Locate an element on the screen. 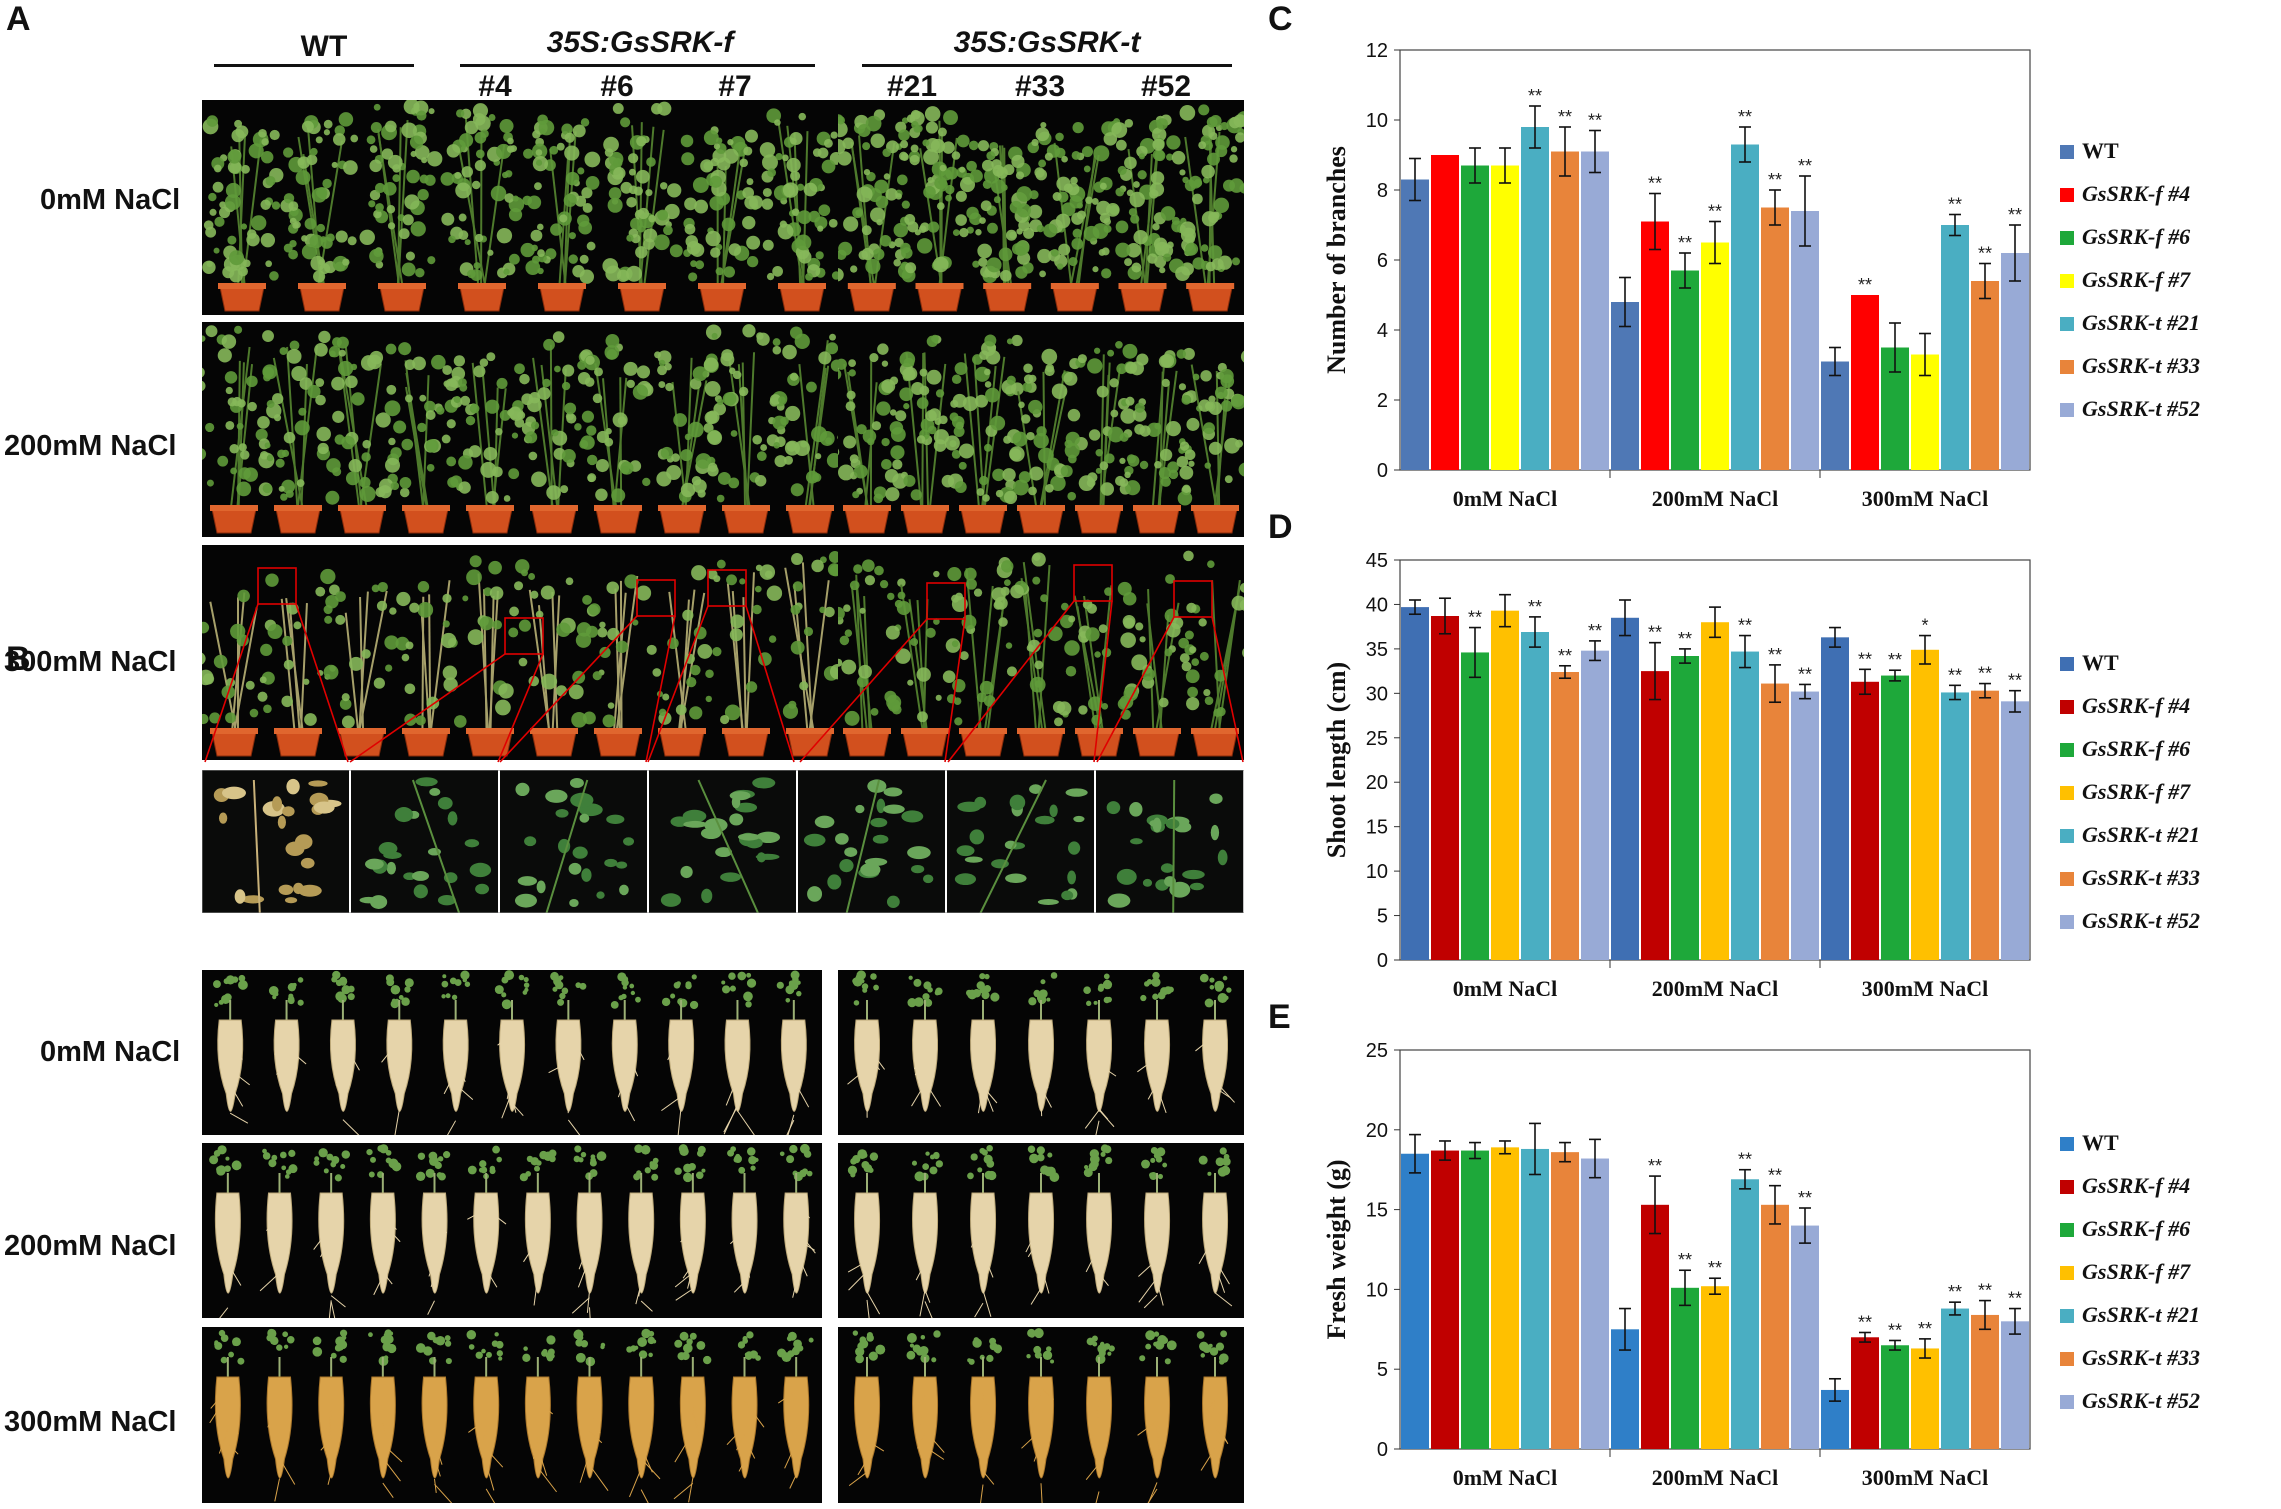 The image size is (2281, 1509). x-category-label: 0mM NaCl is located at coordinates (1505, 1477).